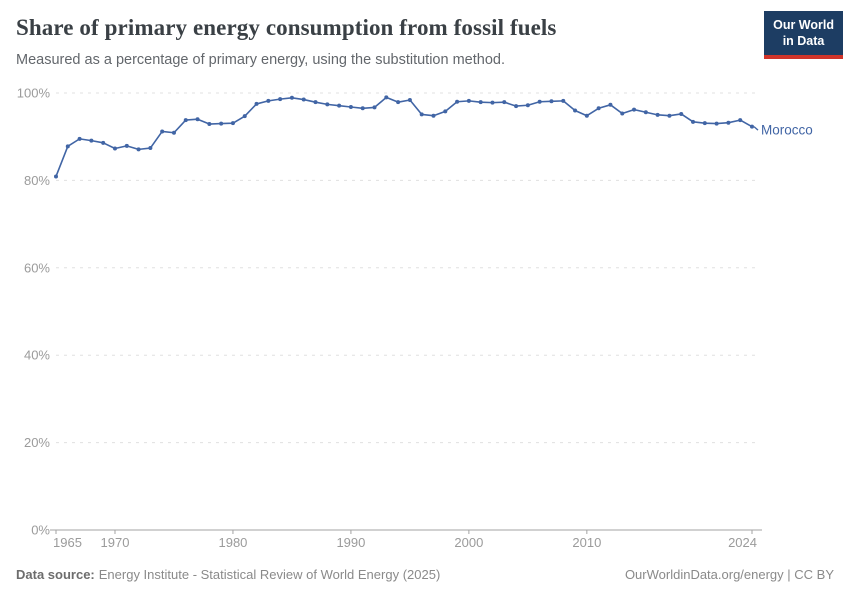  I want to click on data-point-1966, so click(67, 146).